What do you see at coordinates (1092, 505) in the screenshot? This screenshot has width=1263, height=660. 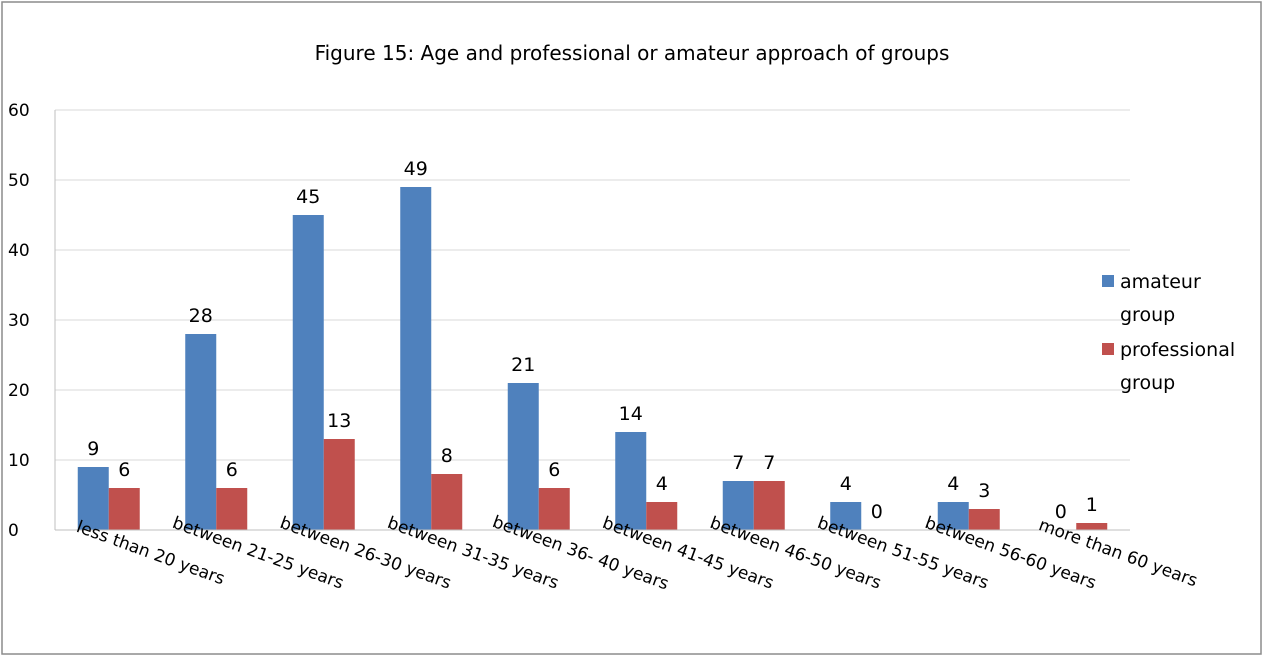 I see `data-label: 1` at bounding box center [1092, 505].